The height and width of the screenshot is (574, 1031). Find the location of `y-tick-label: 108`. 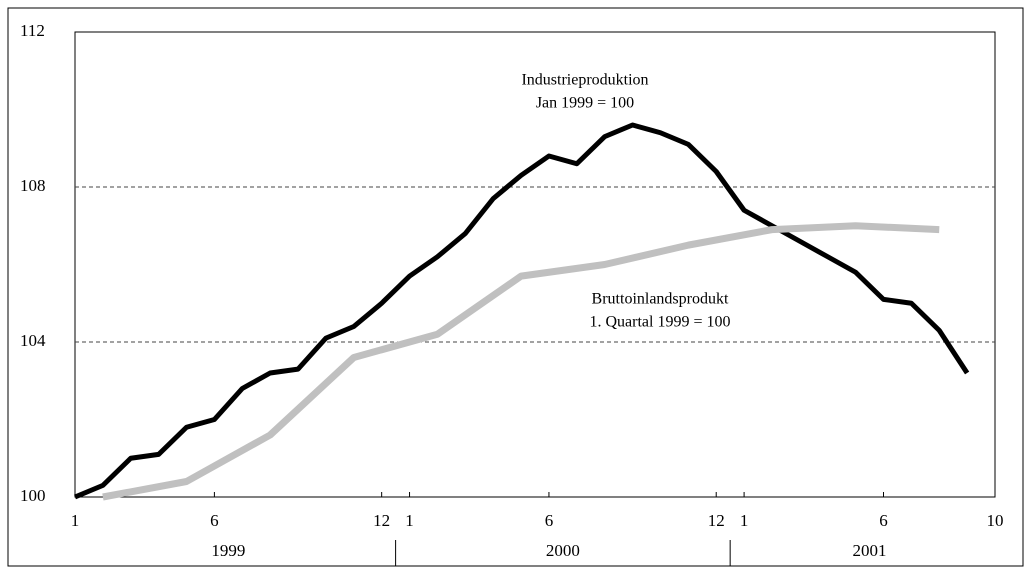

y-tick-label: 108 is located at coordinates (33, 185).